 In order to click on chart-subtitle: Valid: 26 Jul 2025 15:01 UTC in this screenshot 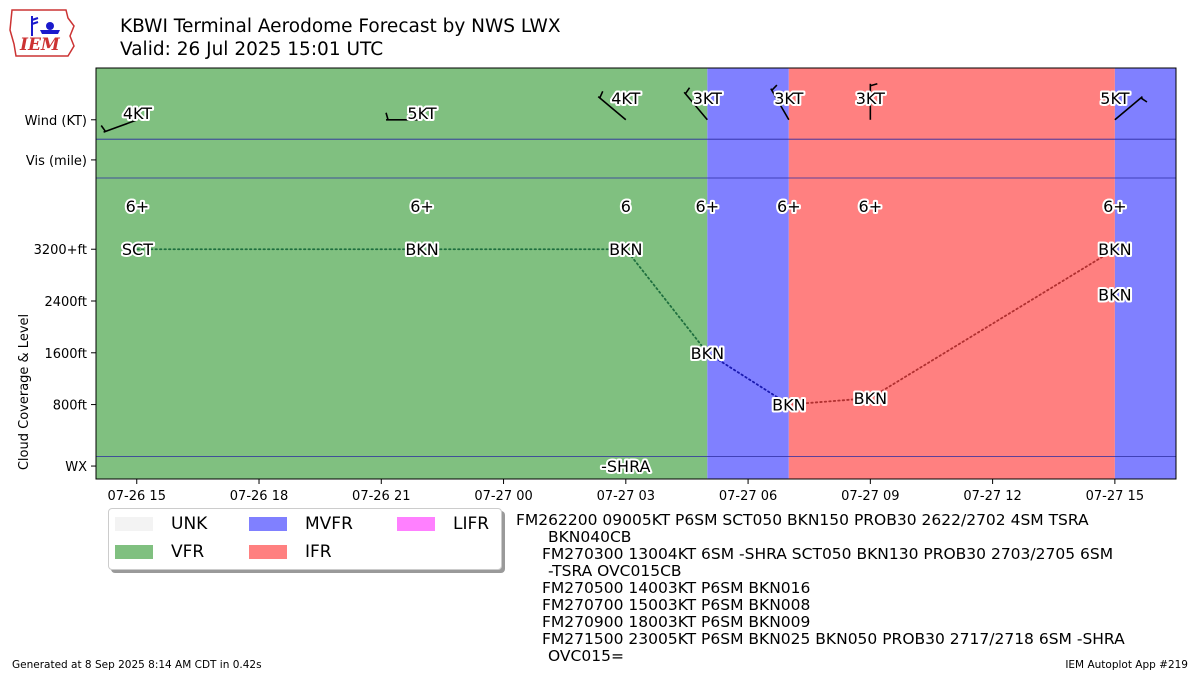, I will do `click(252, 49)`.